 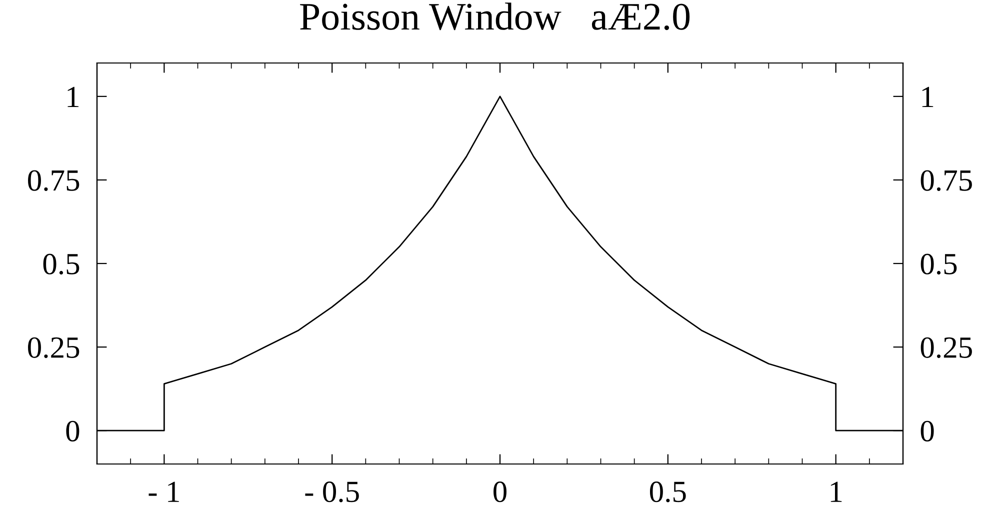 I want to click on y2-tick-label: 1, so click(x=928, y=97).